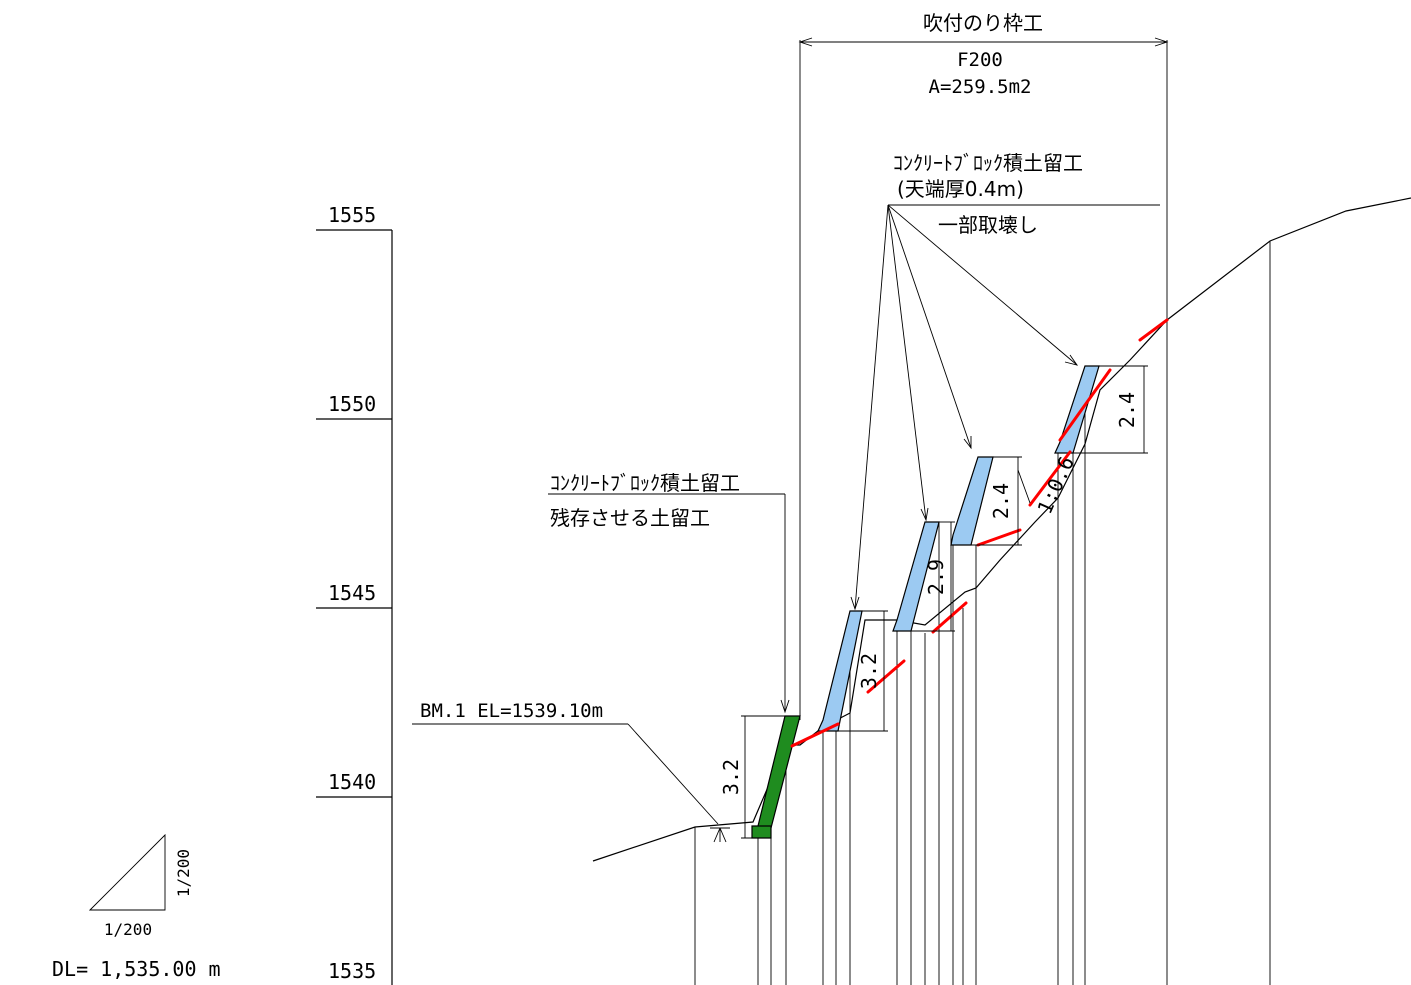  What do you see at coordinates (1055, 485) in the screenshot?
I see `slope-label: 1:0.6` at bounding box center [1055, 485].